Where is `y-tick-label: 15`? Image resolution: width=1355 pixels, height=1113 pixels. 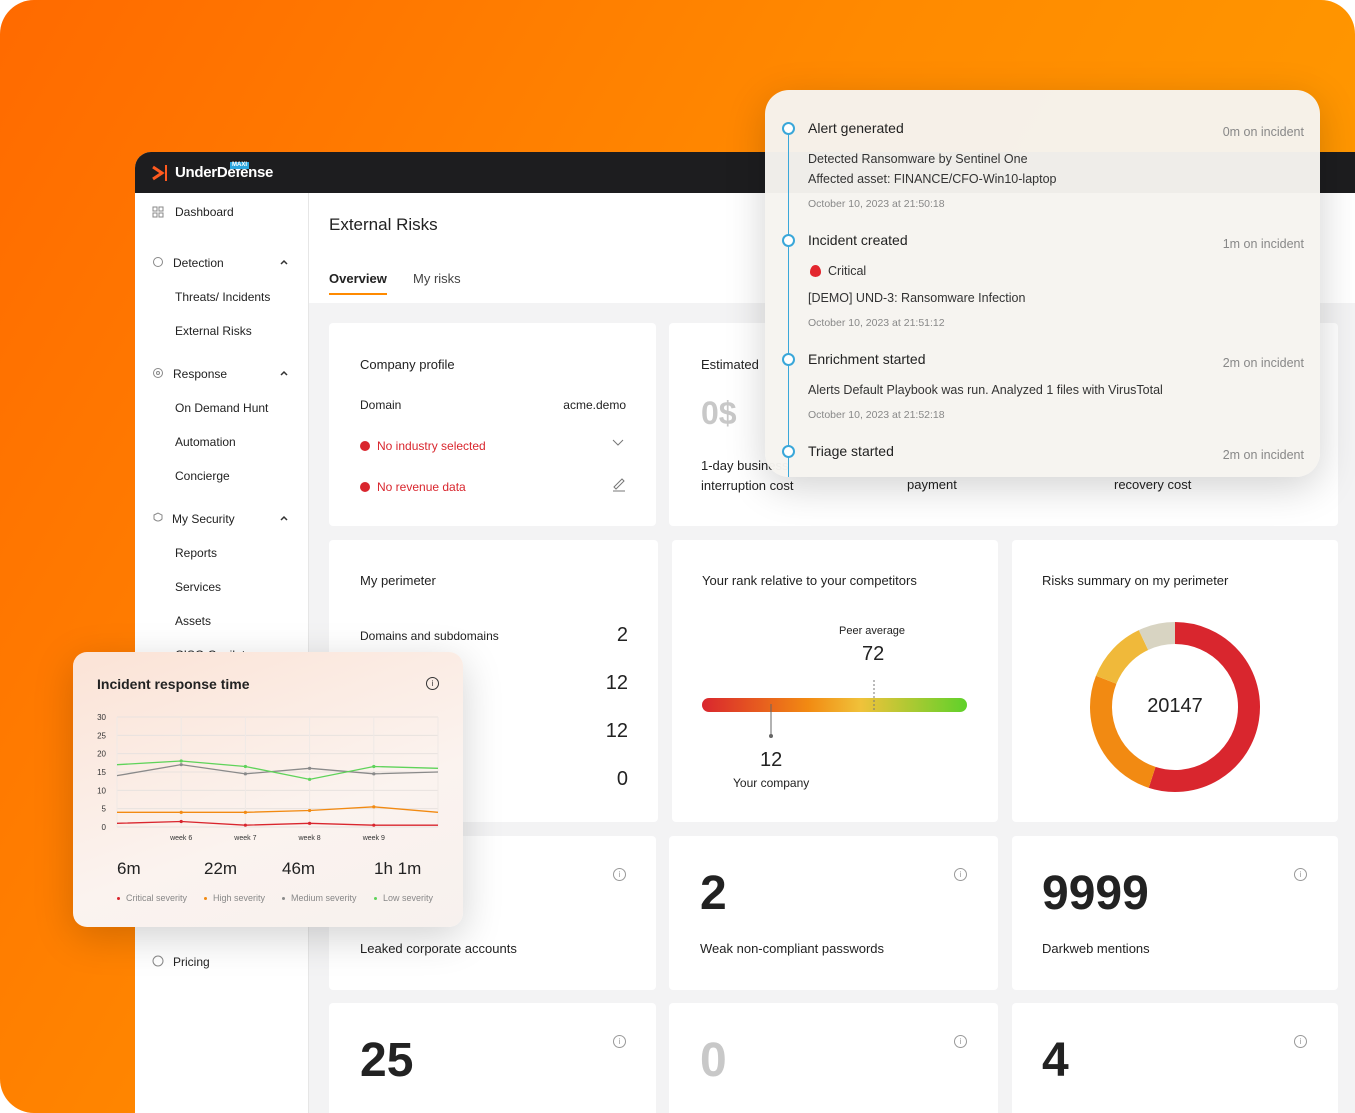 y-tick-label: 15 is located at coordinates (101, 772).